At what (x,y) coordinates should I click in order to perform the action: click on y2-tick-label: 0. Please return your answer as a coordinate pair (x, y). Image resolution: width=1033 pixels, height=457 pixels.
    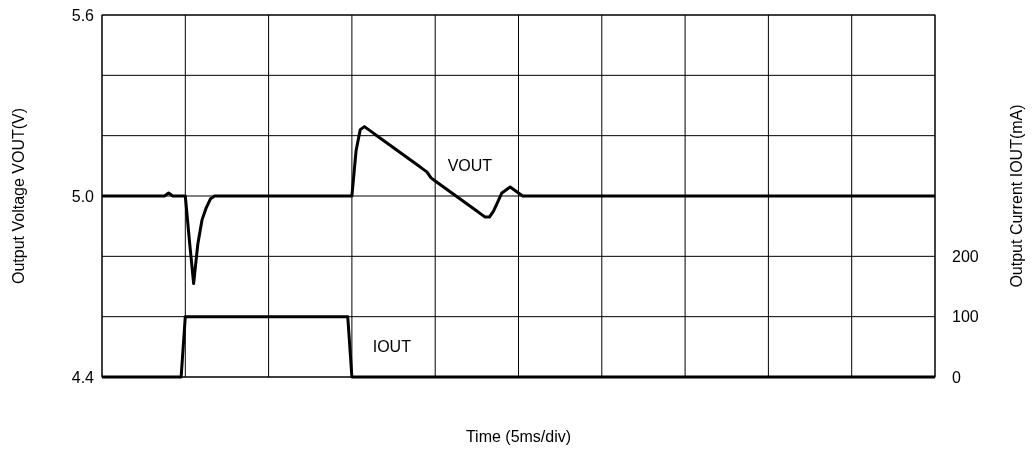
    Looking at the image, I should click on (956, 377).